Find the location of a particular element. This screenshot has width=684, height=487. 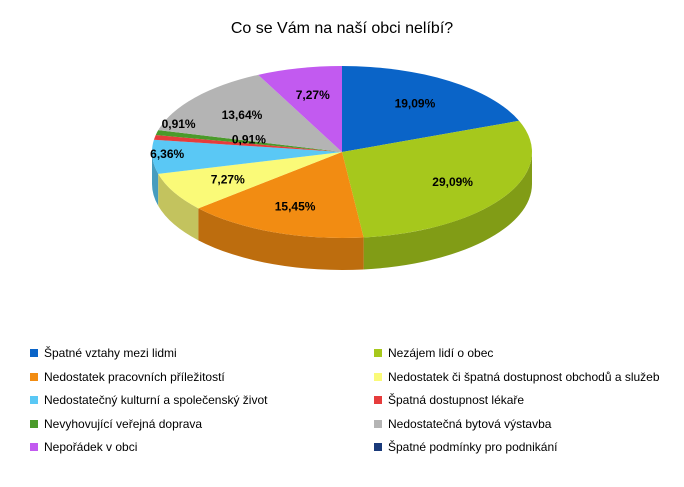

slice-label-spatne-vztahy-mezi-lidmi: 19,09% is located at coordinates (415, 104).